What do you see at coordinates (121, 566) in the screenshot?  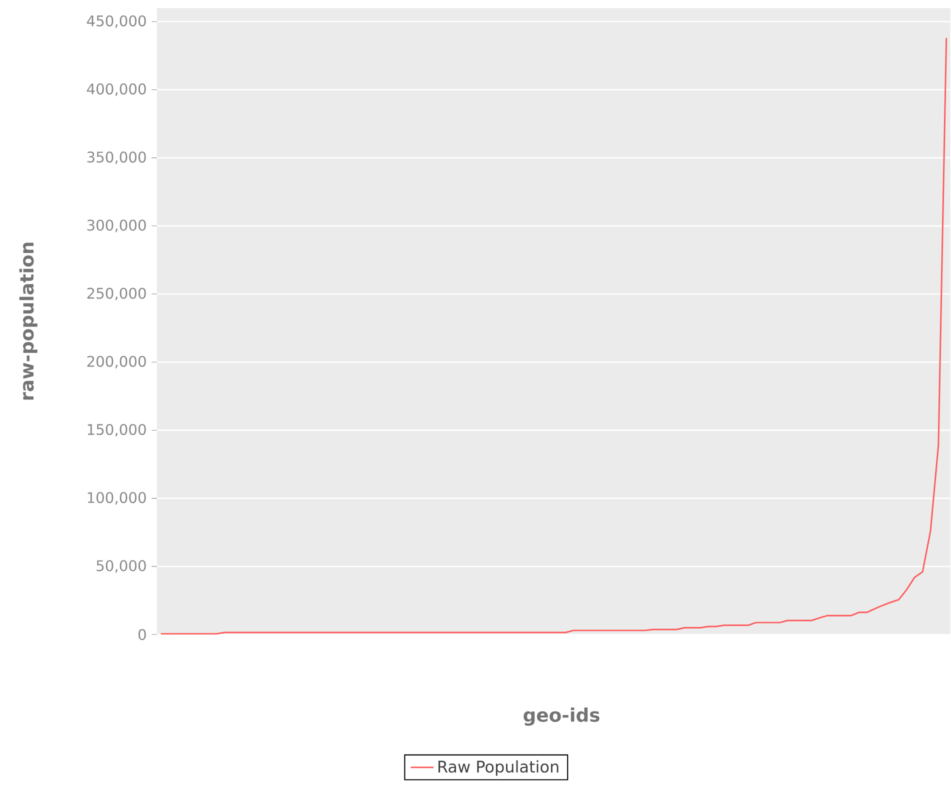 I see `y-tick-label: 50,000` at bounding box center [121, 566].